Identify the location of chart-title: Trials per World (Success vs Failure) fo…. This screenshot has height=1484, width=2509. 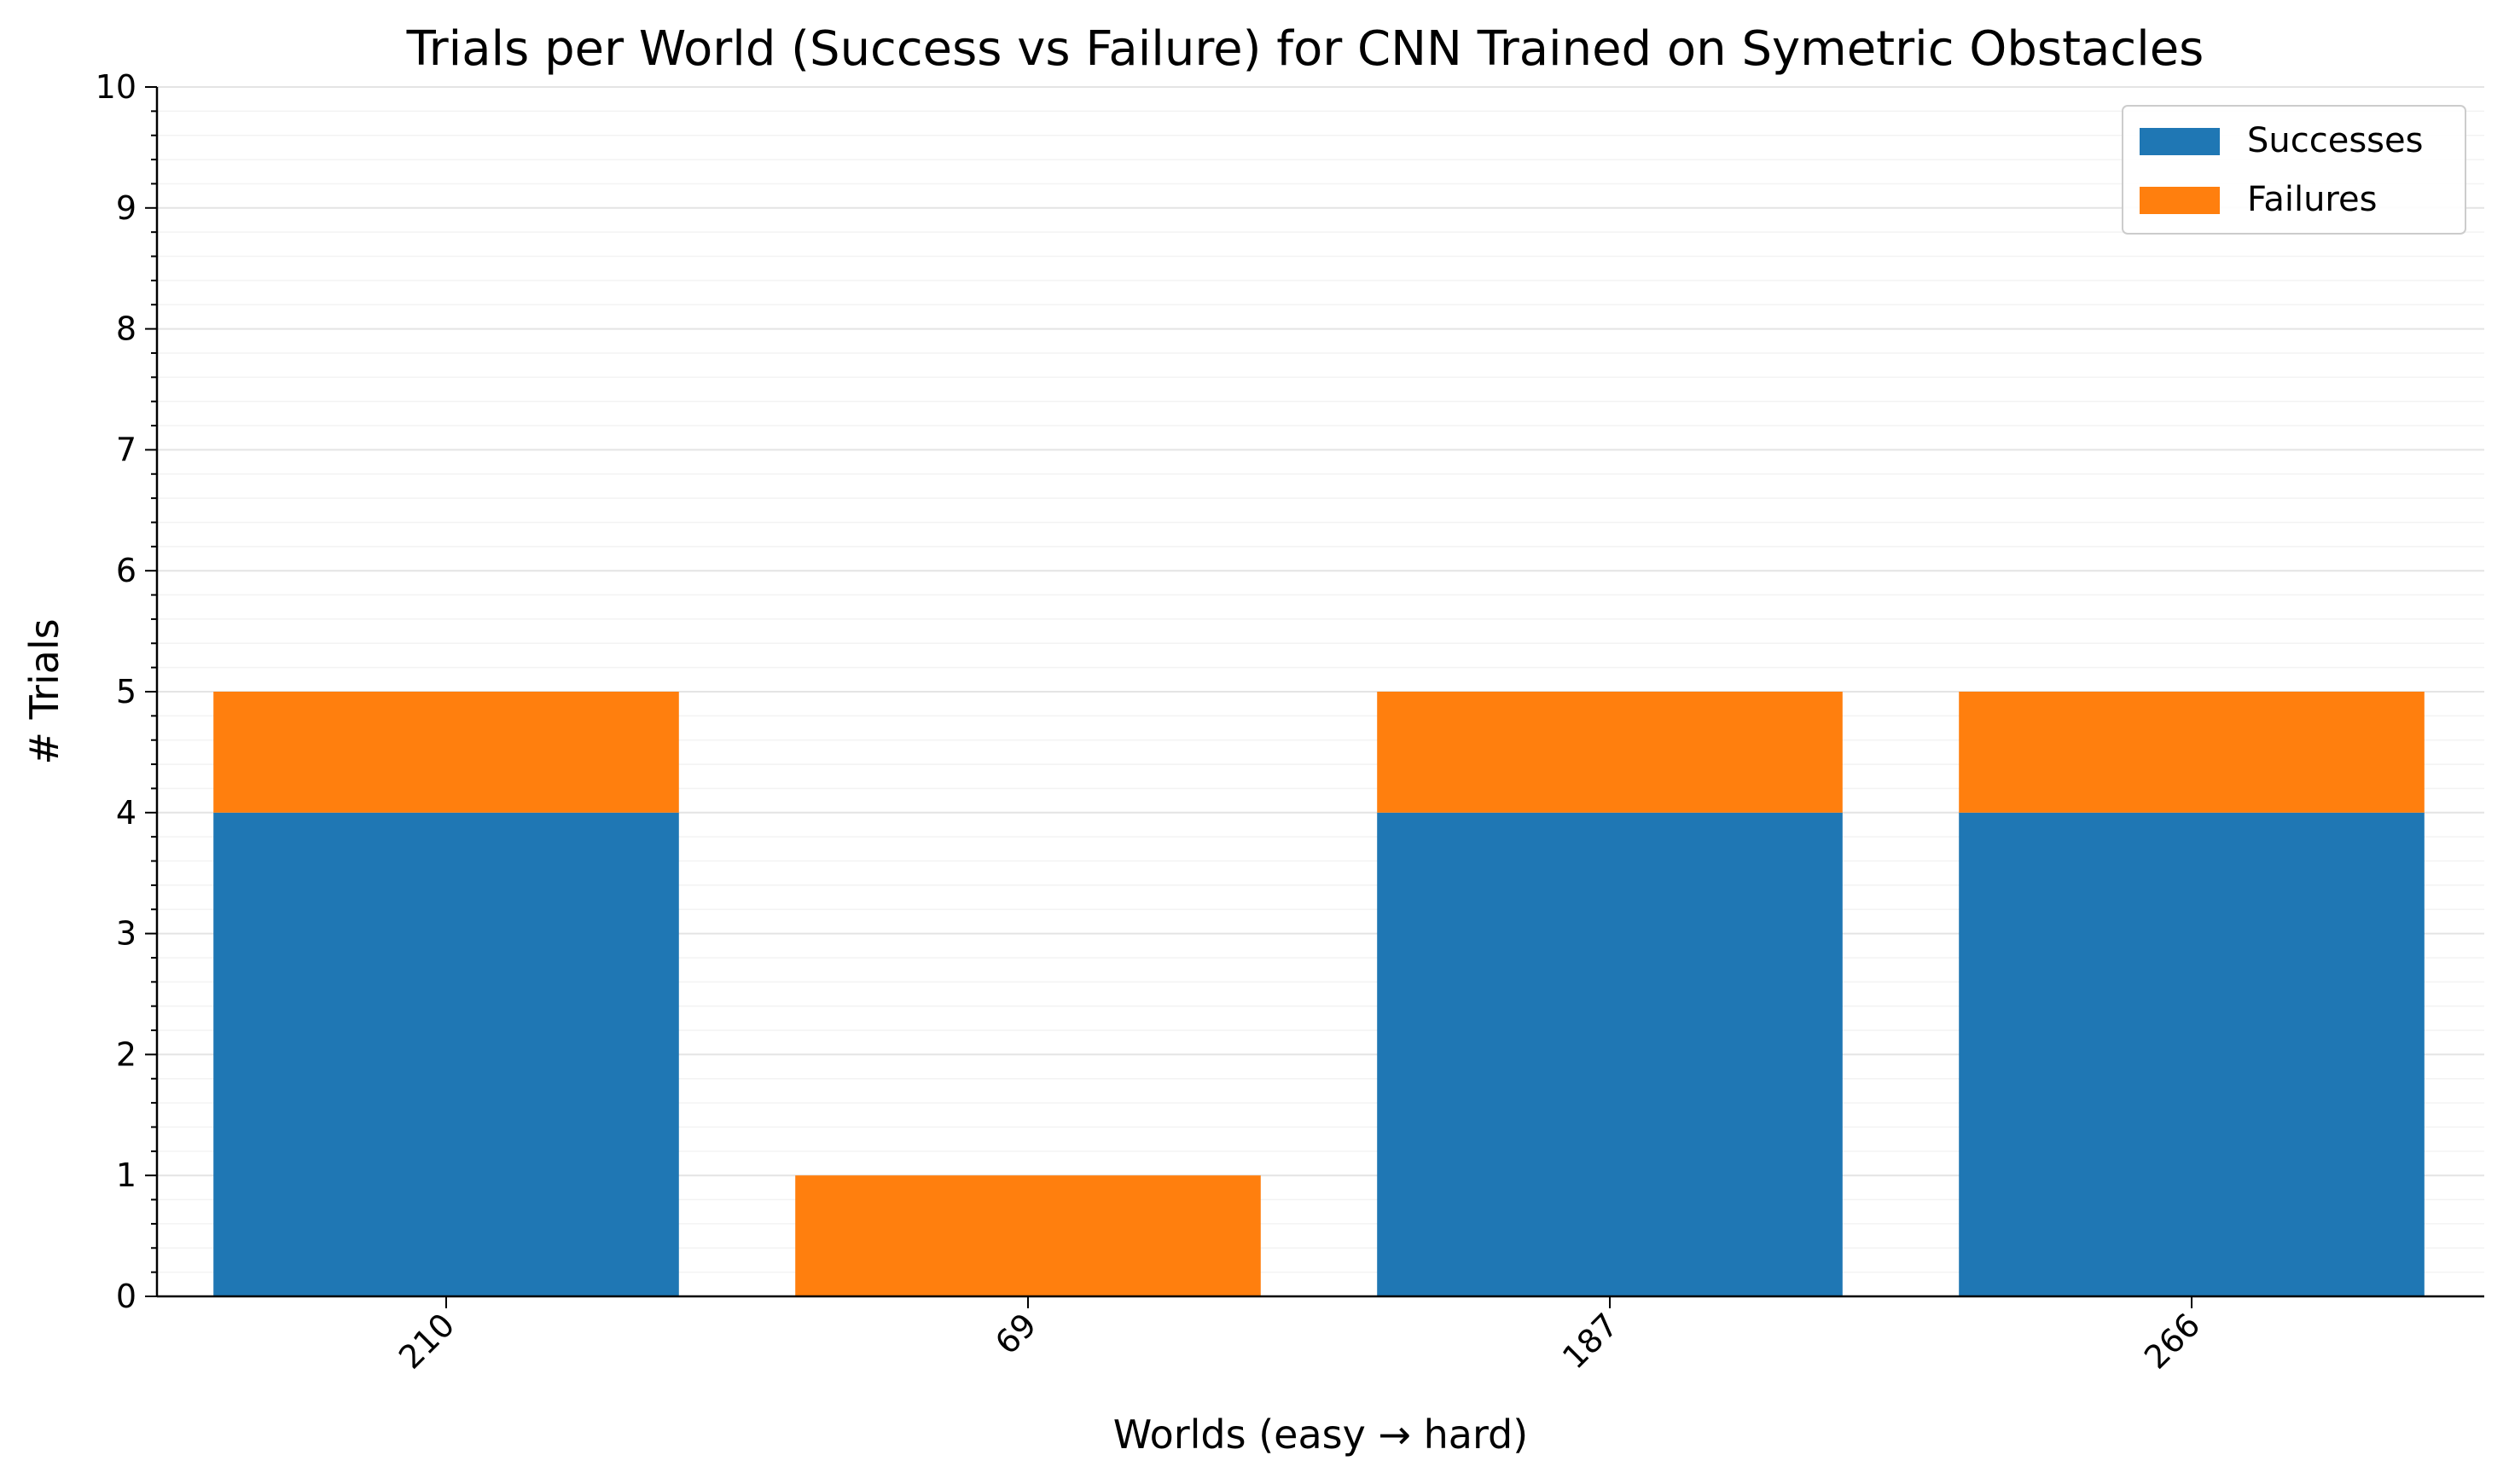
(1305, 49).